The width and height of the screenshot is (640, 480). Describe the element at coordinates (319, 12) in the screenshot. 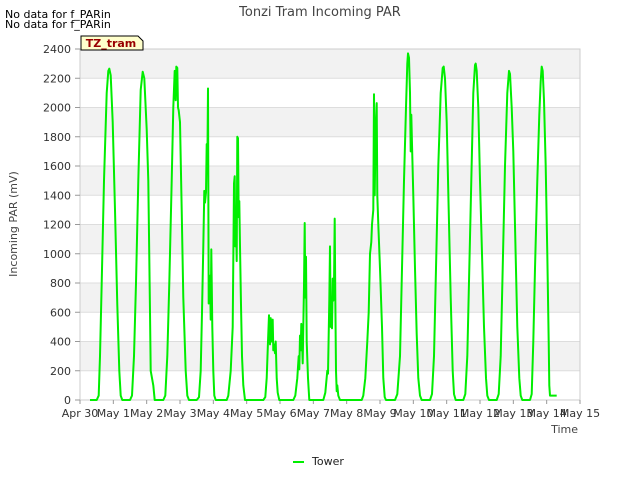

I see `chart-title: Tonzi Tram Incoming PAR` at that location.